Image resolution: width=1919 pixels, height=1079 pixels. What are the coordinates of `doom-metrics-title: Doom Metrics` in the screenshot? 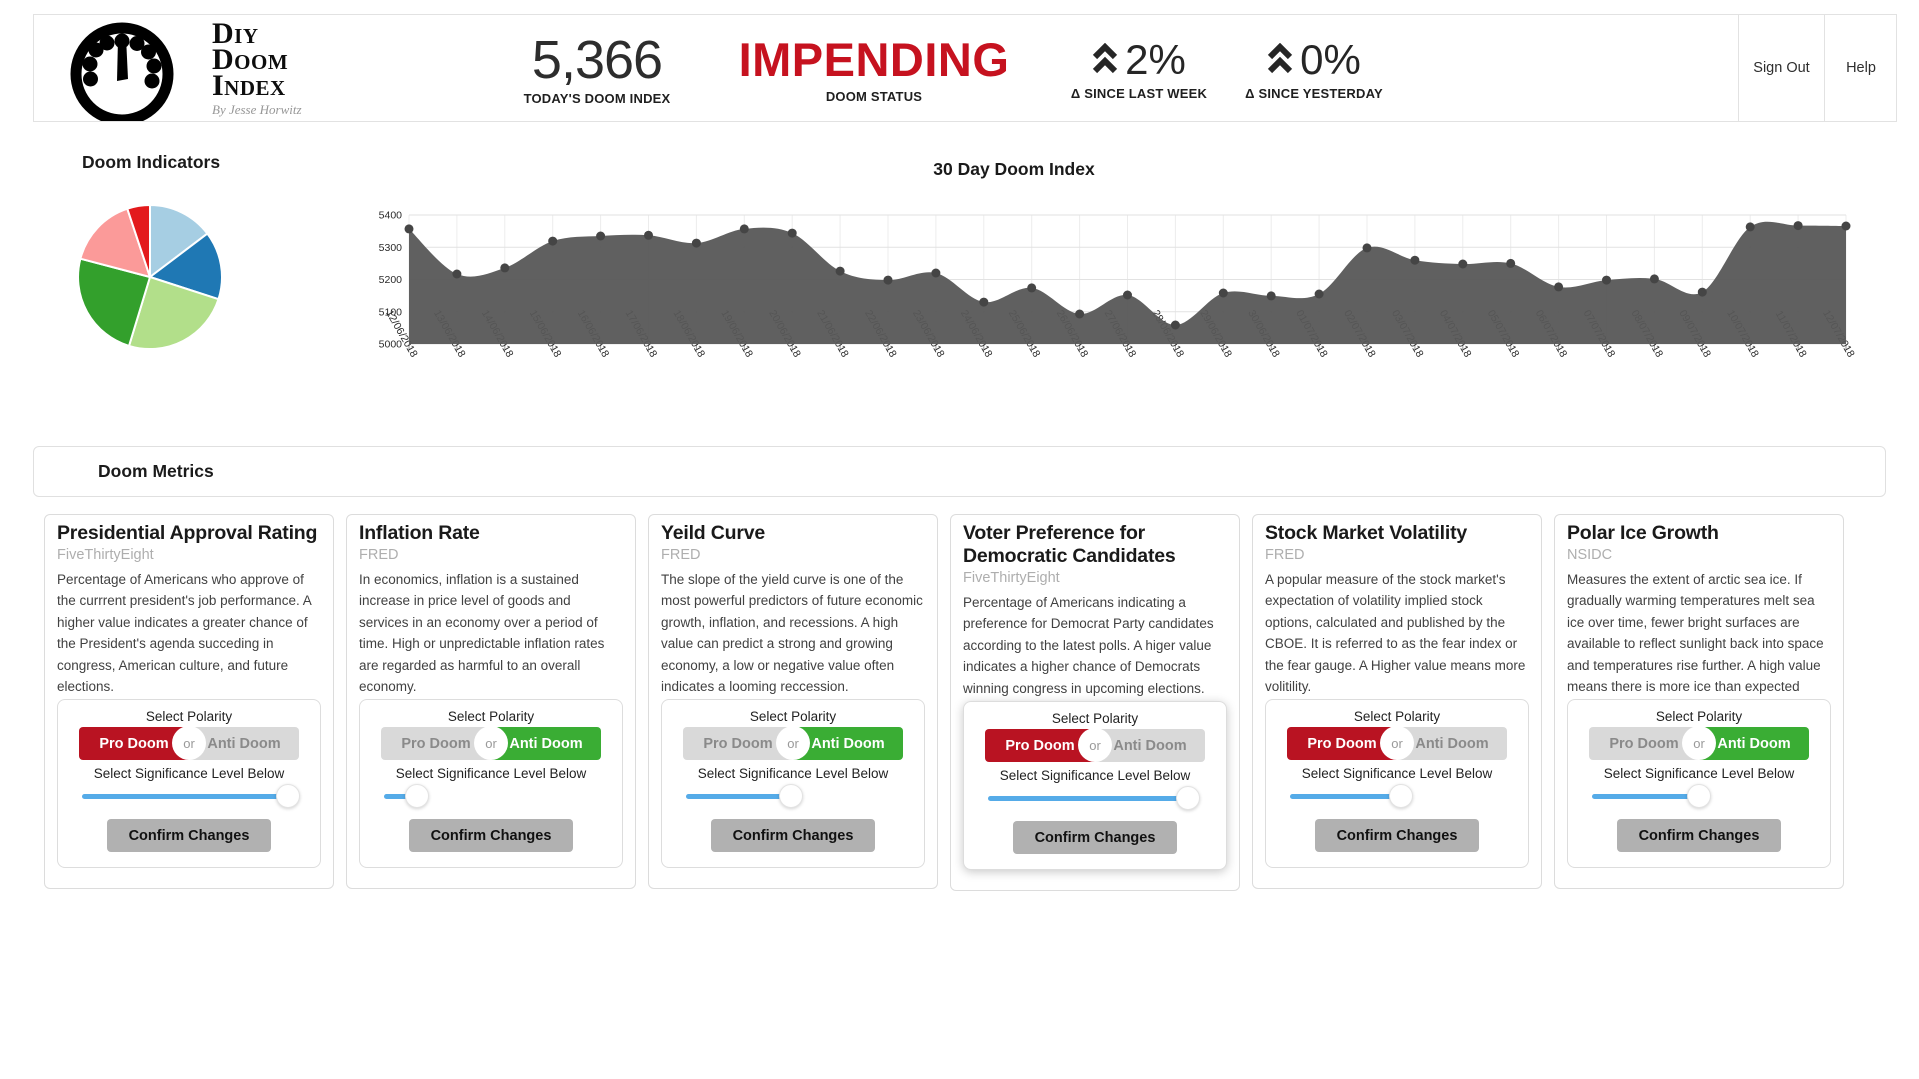 It's located at (156, 471).